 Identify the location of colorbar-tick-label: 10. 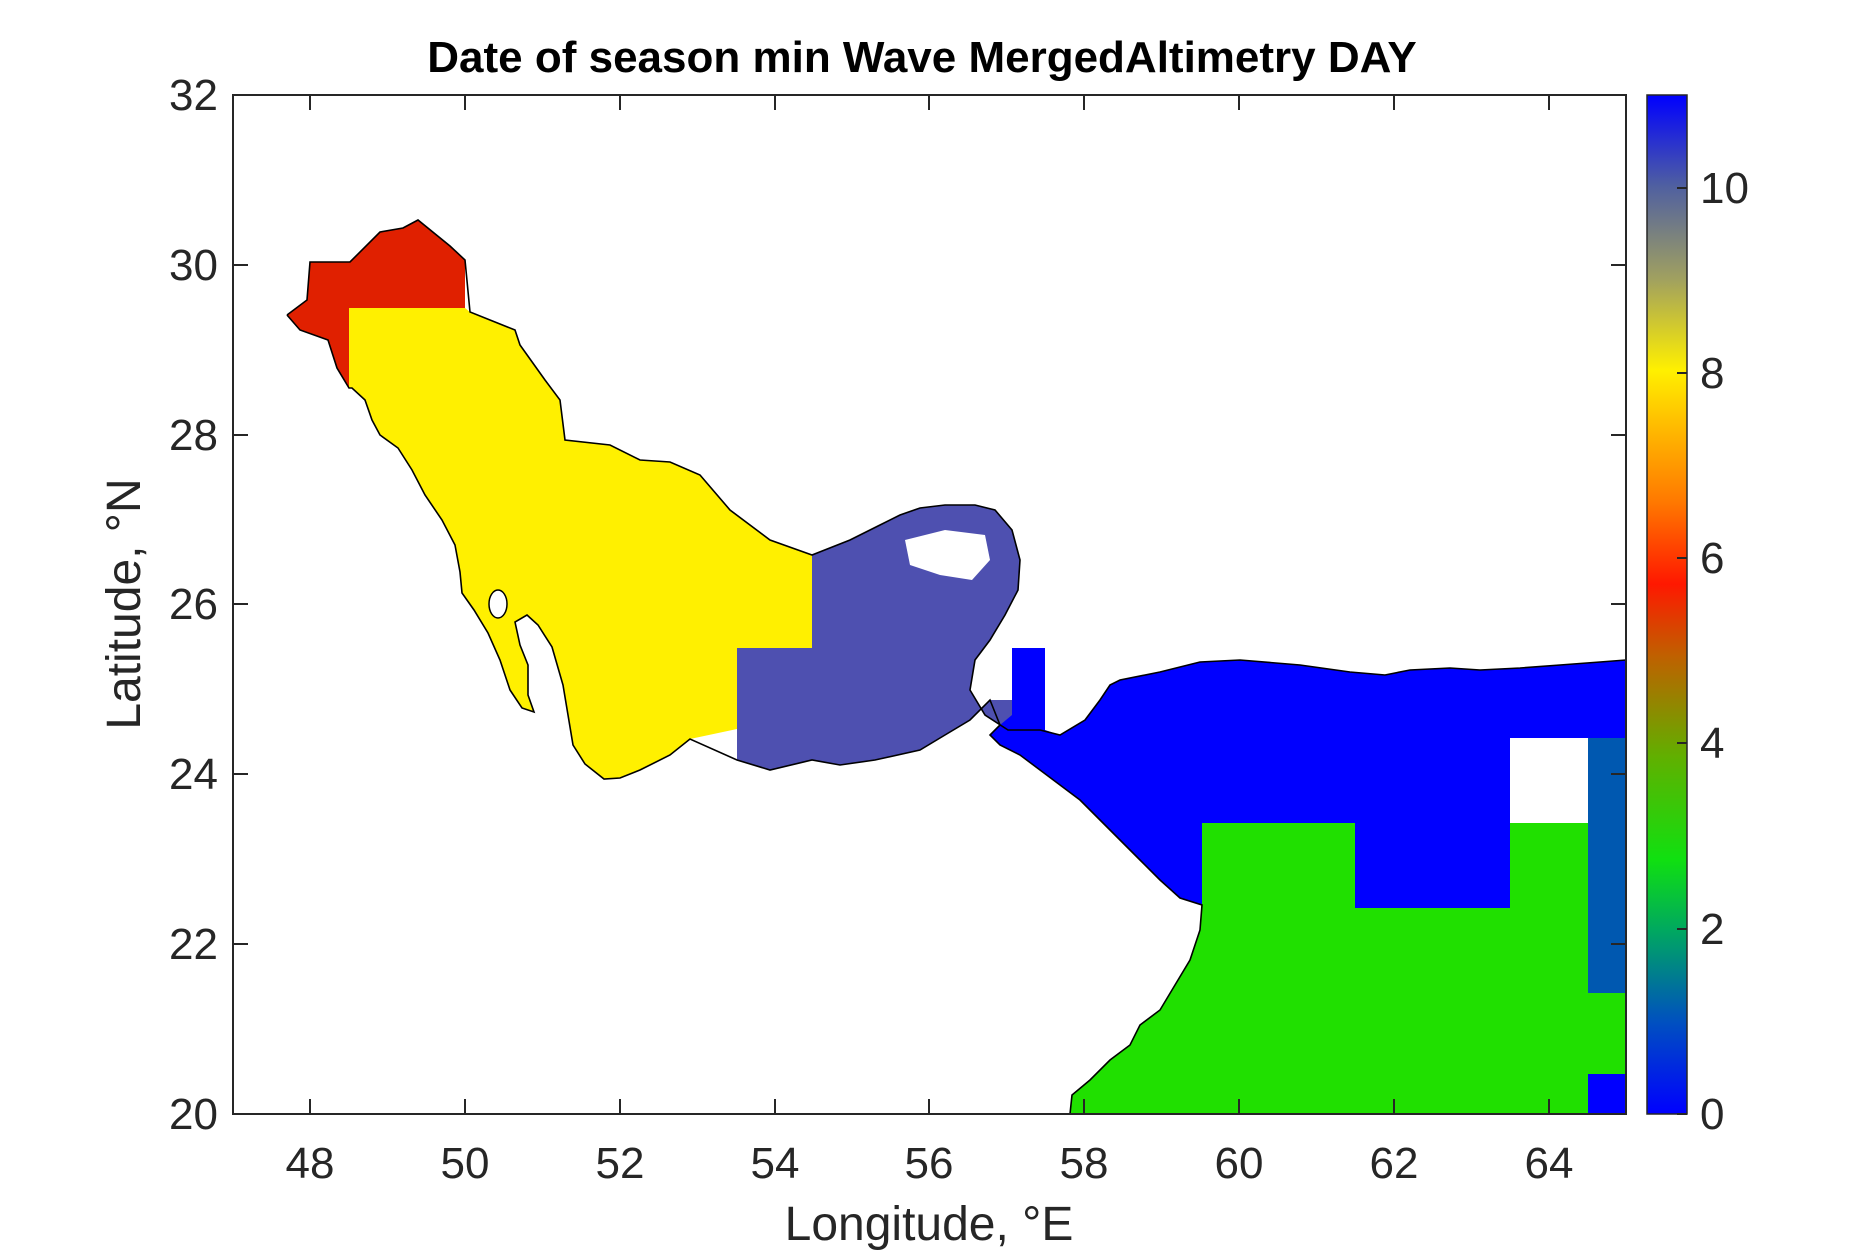
(1724, 188).